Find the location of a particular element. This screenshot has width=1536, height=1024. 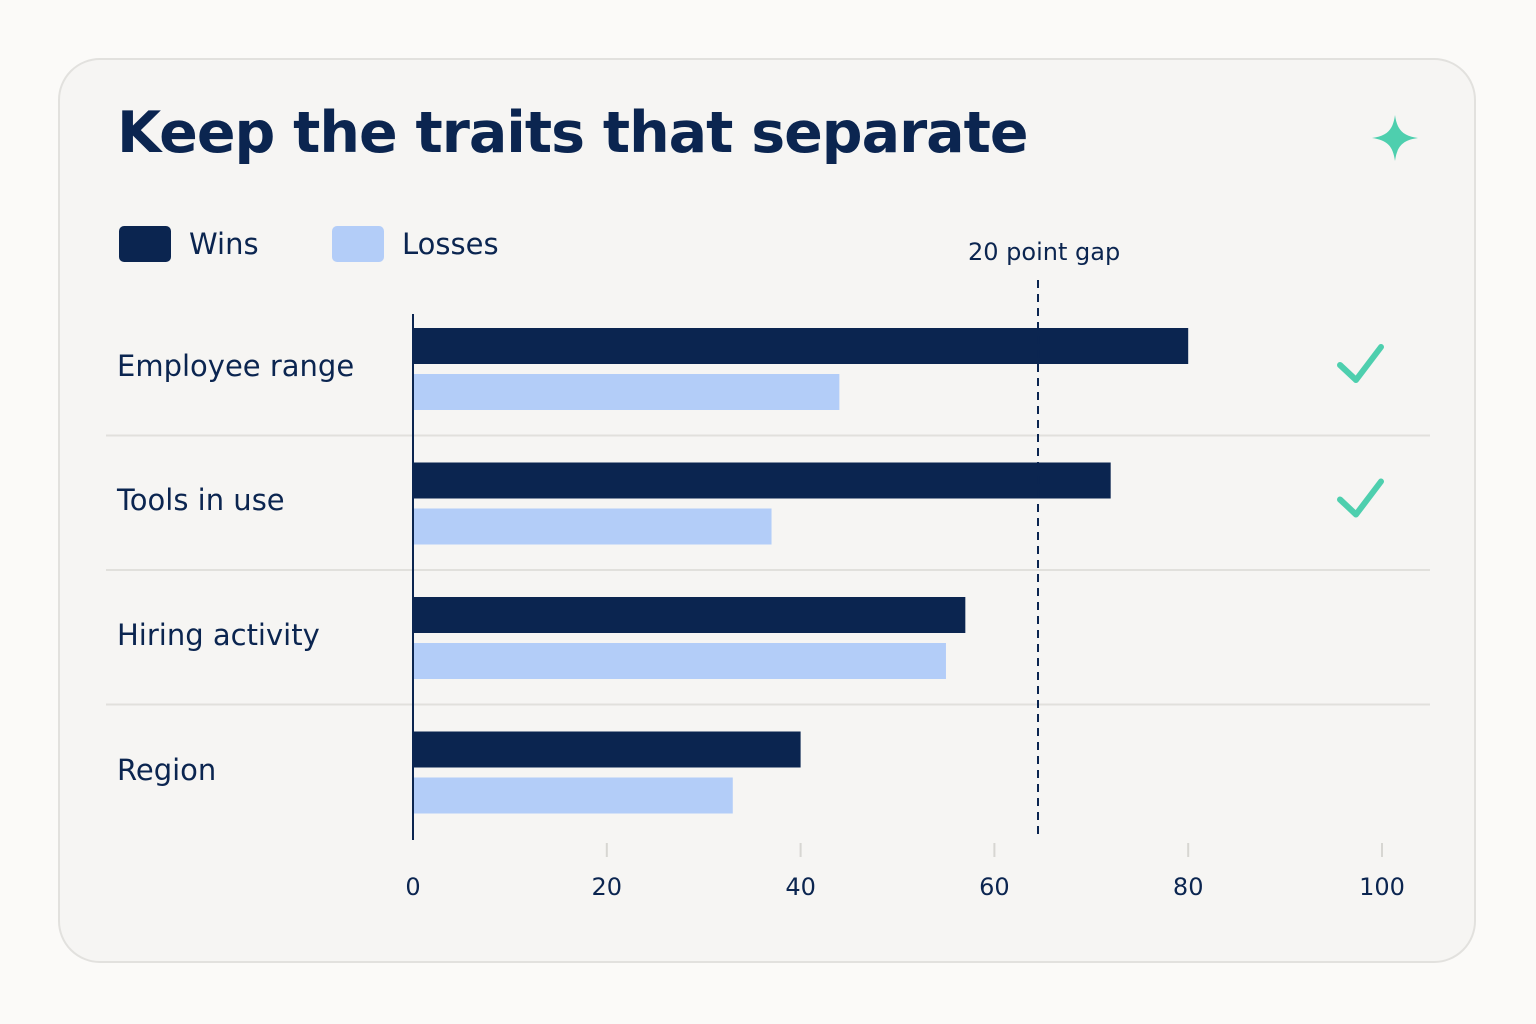

reference-line-label: 20 point gap is located at coordinates (1044, 252).